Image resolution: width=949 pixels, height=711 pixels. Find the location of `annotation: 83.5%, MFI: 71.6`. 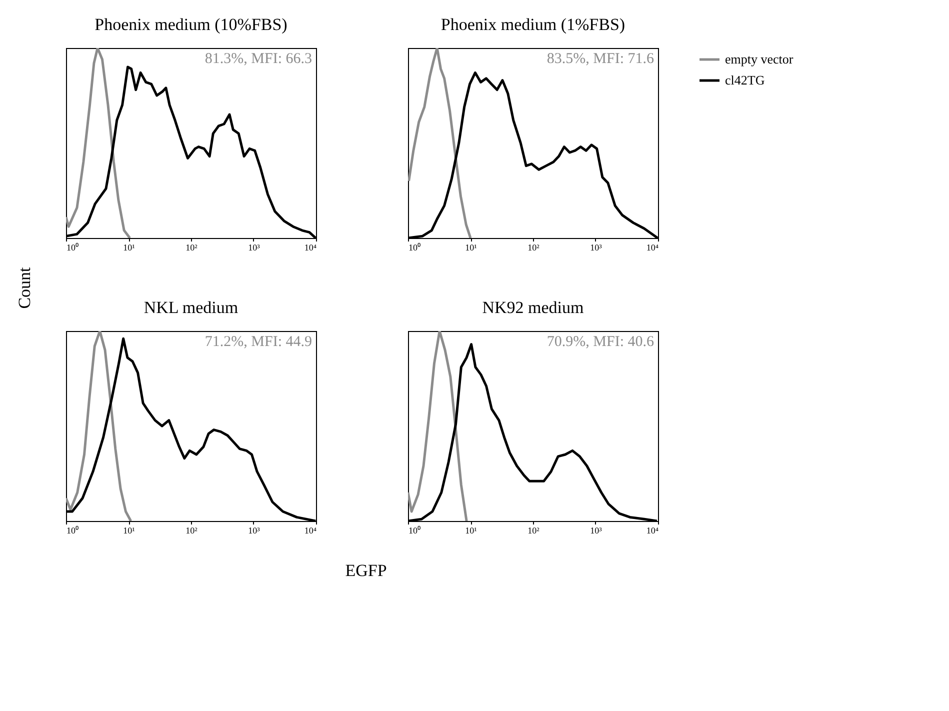

annotation: 83.5%, MFI: 71.6 is located at coordinates (600, 59).